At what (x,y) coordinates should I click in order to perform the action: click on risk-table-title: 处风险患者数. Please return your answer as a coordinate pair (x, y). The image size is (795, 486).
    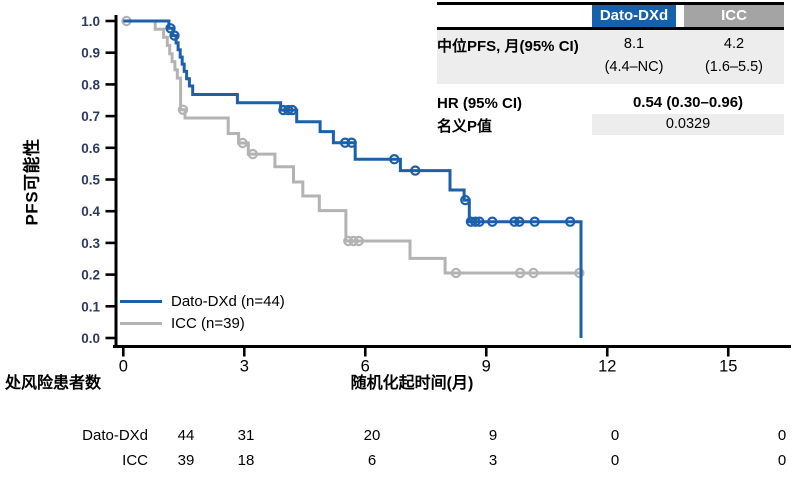
    Looking at the image, I should click on (53, 383).